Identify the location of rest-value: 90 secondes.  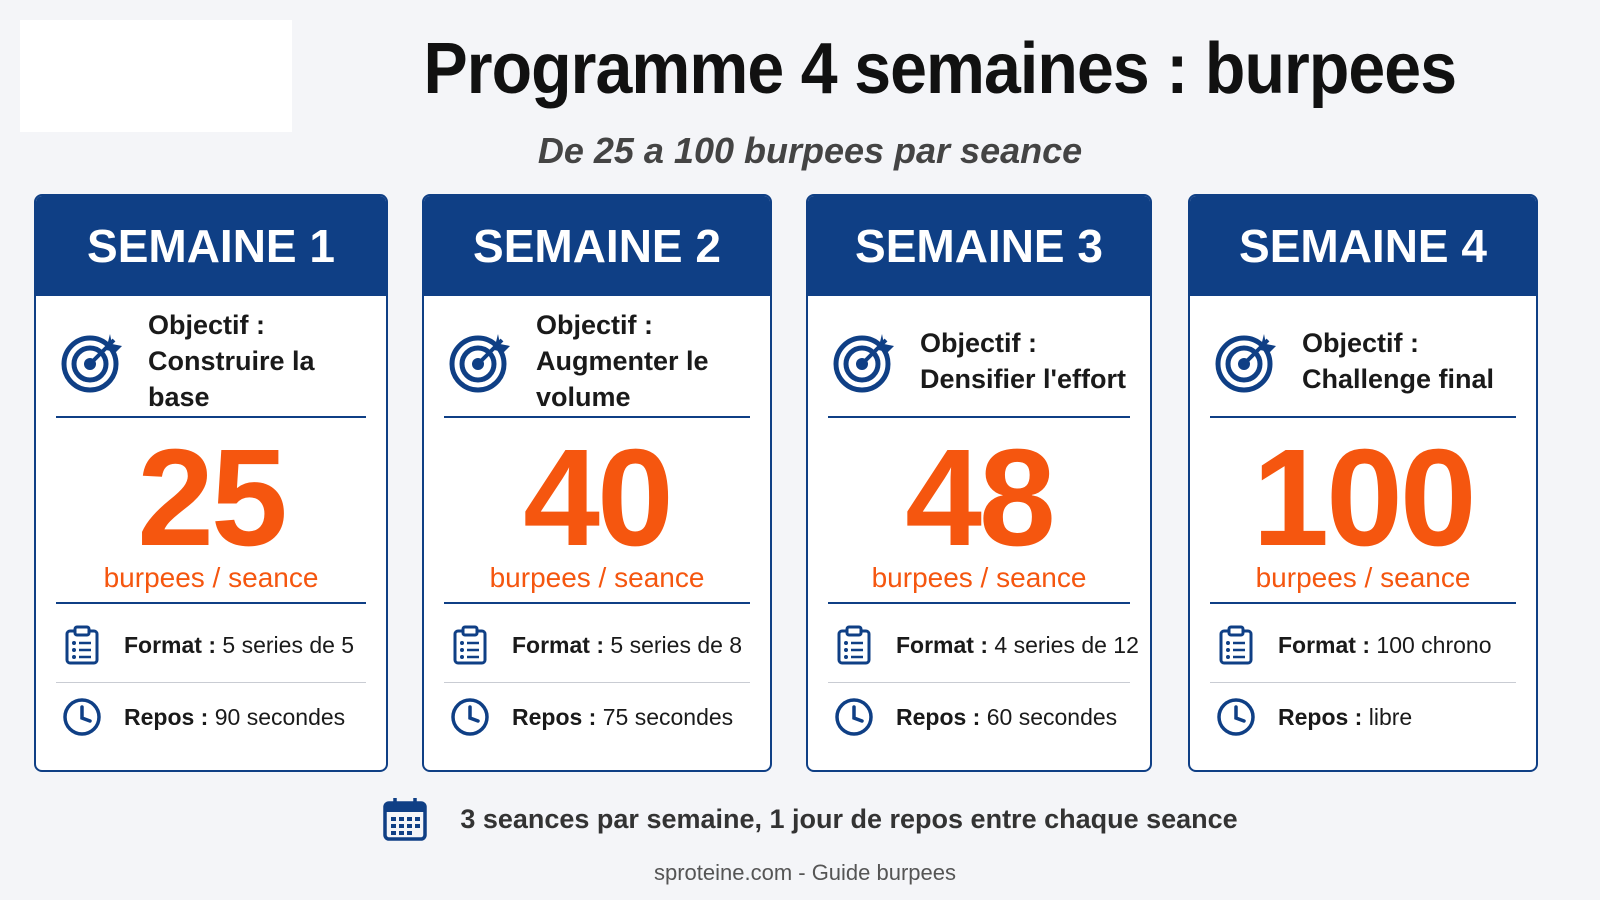
(280, 716).